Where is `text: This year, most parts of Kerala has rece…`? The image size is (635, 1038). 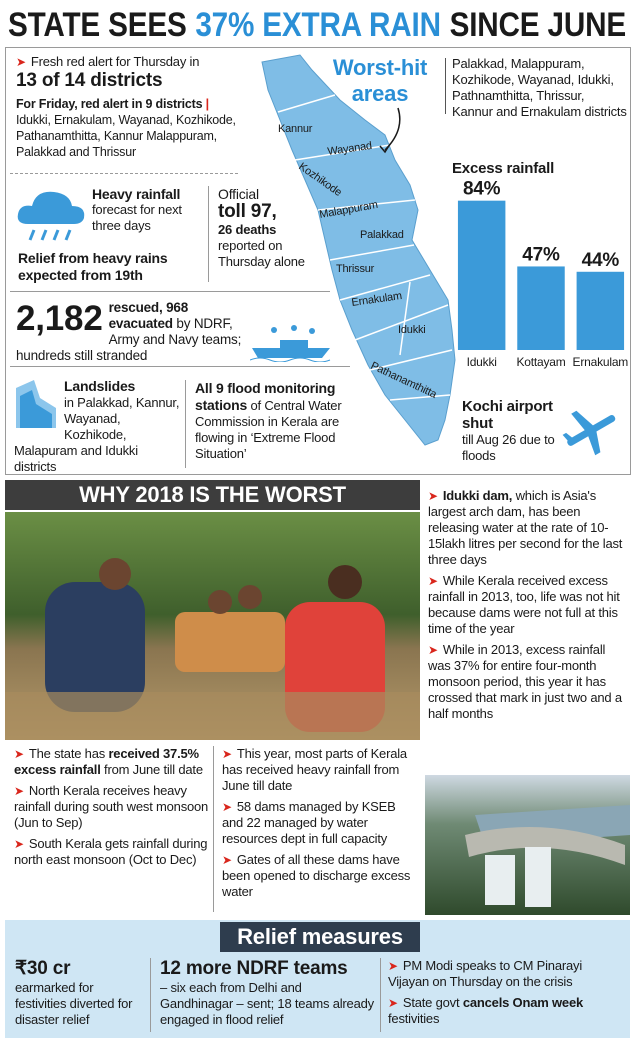
text: This year, most parts of Kerala has rece… is located at coordinates (314, 769).